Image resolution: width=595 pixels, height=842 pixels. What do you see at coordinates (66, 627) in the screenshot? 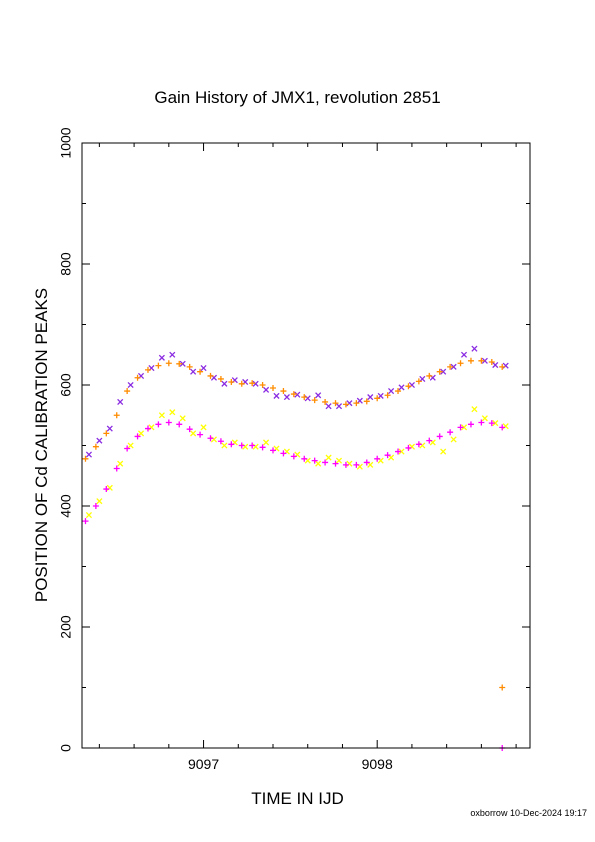
I see `y-tick-label: 200` at bounding box center [66, 627].